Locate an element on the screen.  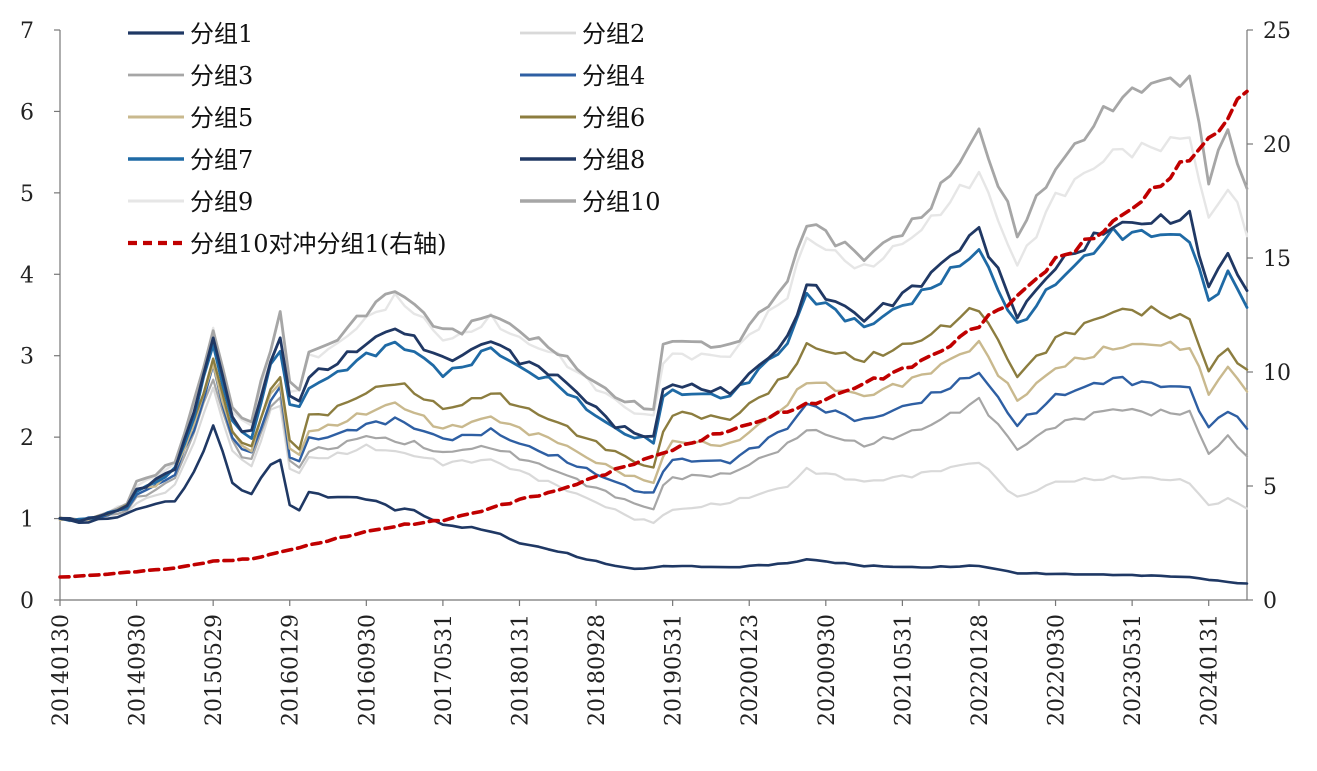
x-tick-label: 20150529 is located at coordinates (214, 670).